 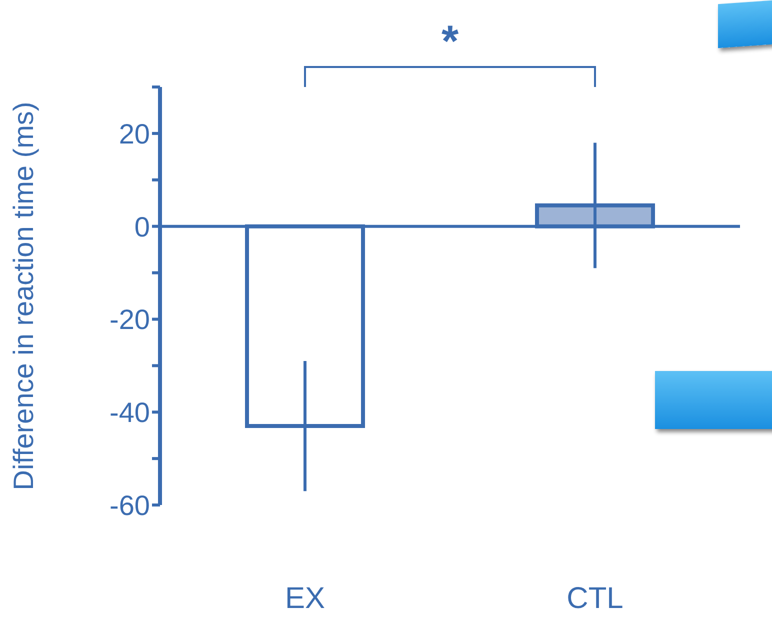 I want to click on y-tick-label: 20, so click(x=134, y=134).